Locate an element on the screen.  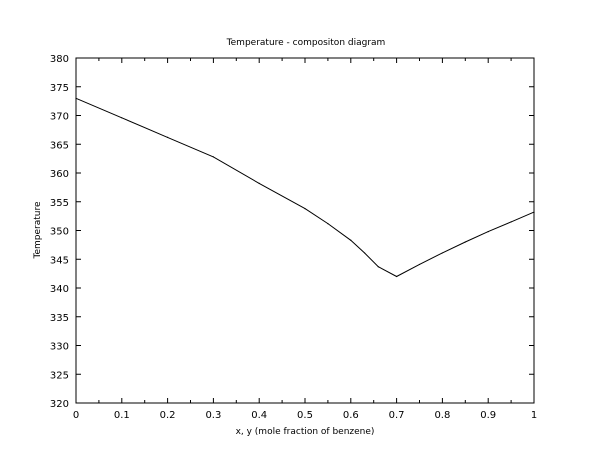
x-tick-label: 0.3 is located at coordinates (213, 415).